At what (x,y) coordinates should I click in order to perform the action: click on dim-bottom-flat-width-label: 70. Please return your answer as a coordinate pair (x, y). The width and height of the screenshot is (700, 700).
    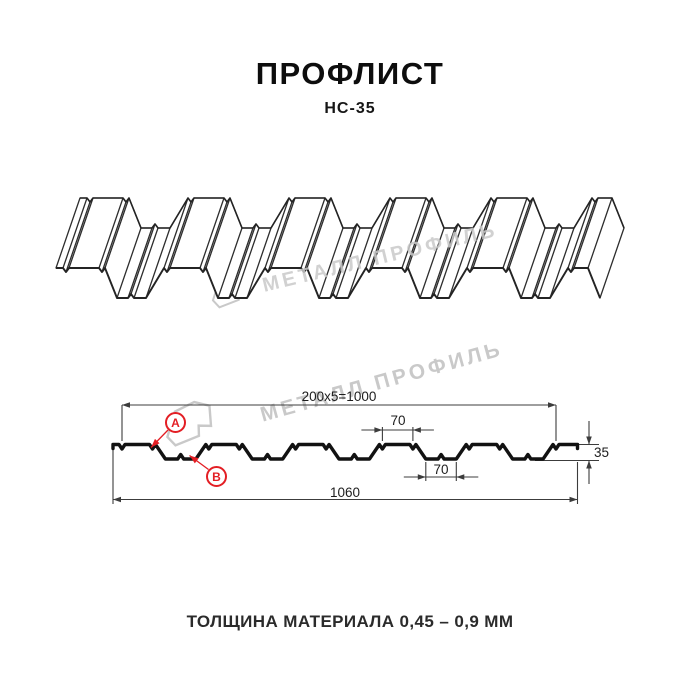
    Looking at the image, I should click on (441, 469).